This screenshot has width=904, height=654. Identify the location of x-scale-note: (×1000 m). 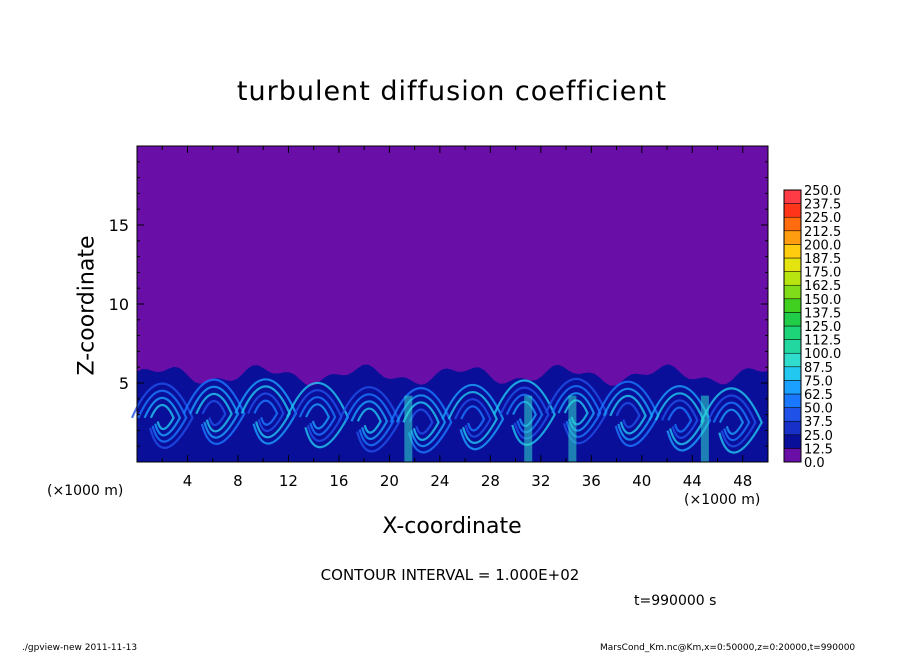
(85, 491).